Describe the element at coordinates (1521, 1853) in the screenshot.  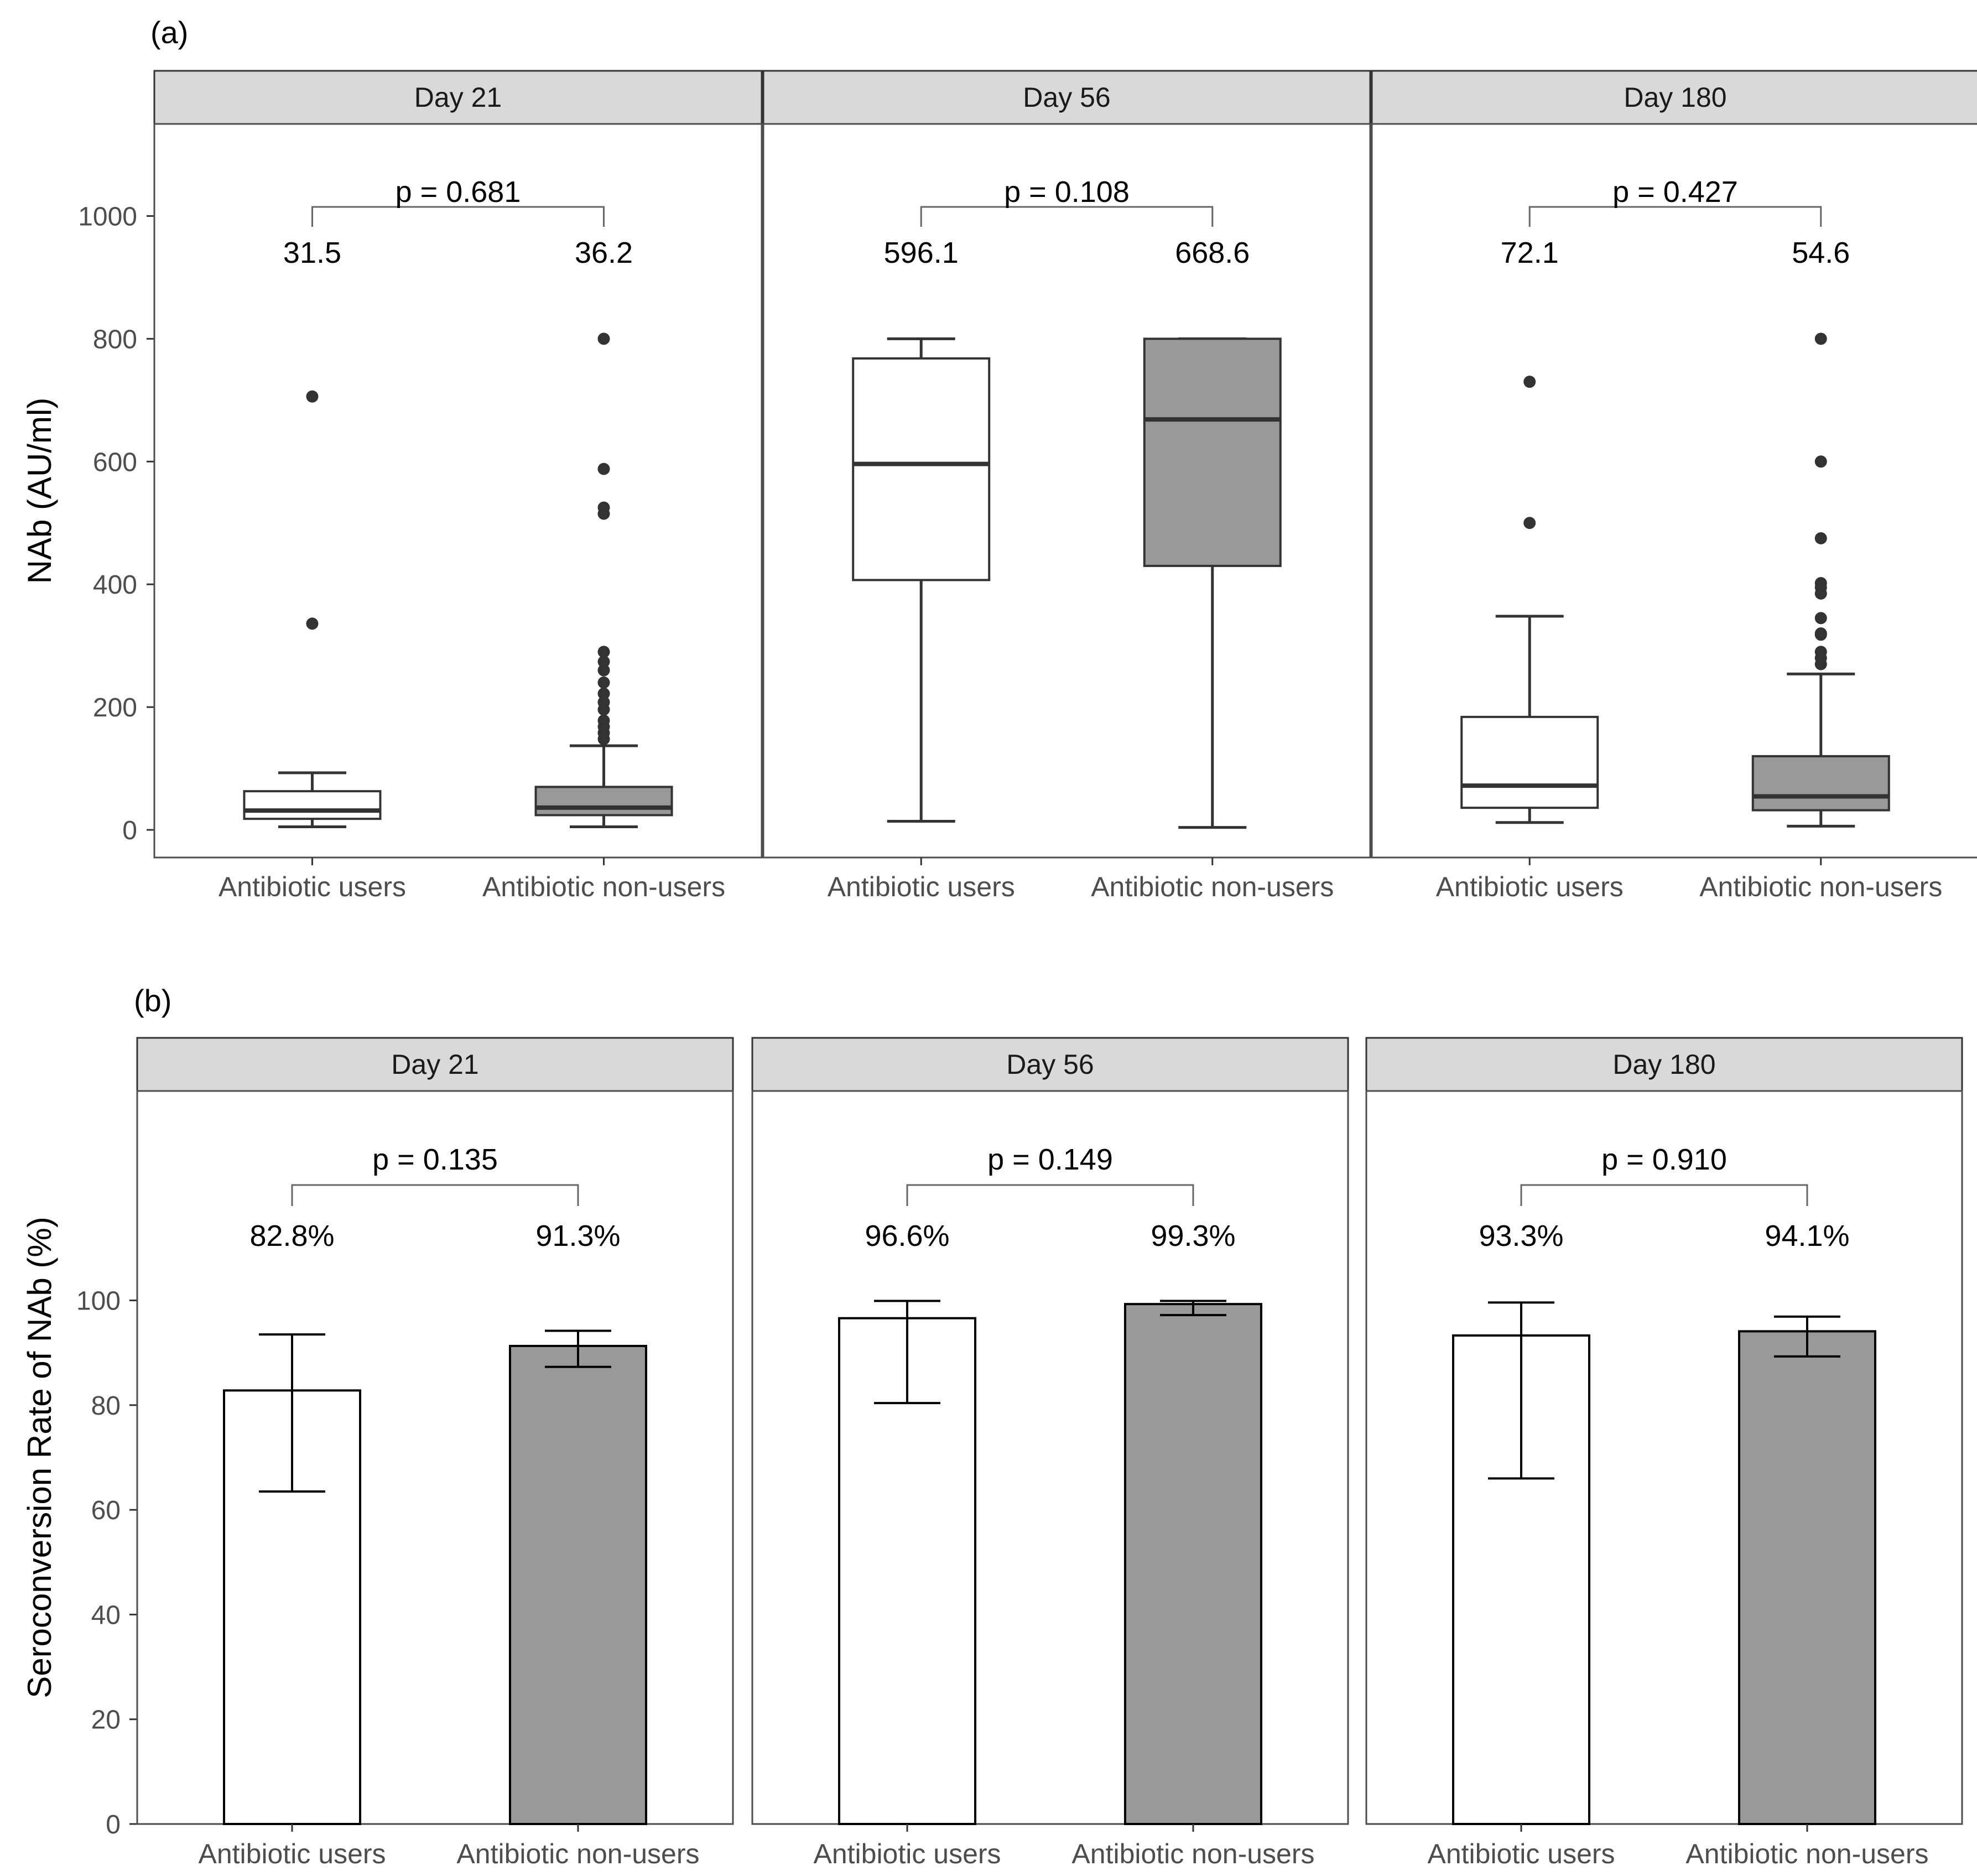
I see `panel-b-facet-3-x-tick-label: Antibiotic users` at that location.